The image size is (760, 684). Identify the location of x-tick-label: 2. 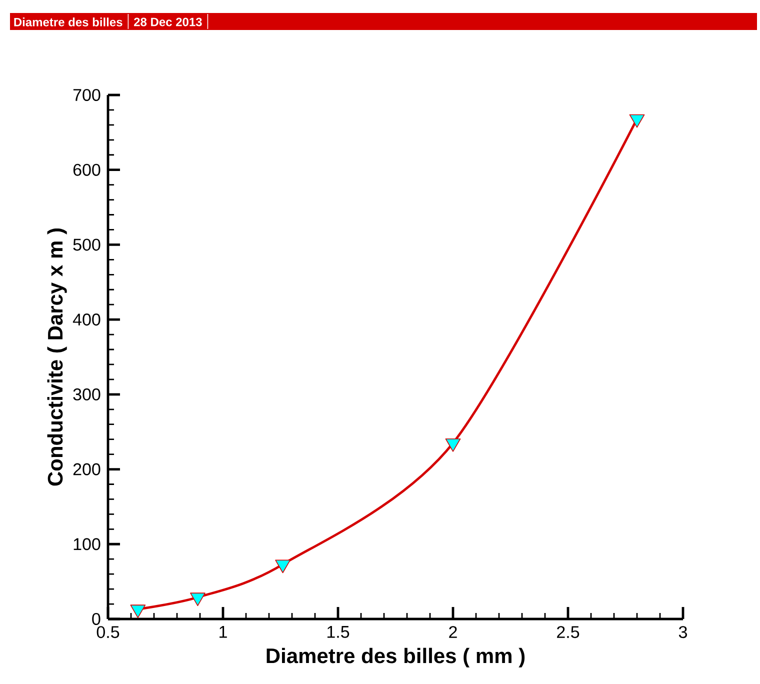
(453, 632).